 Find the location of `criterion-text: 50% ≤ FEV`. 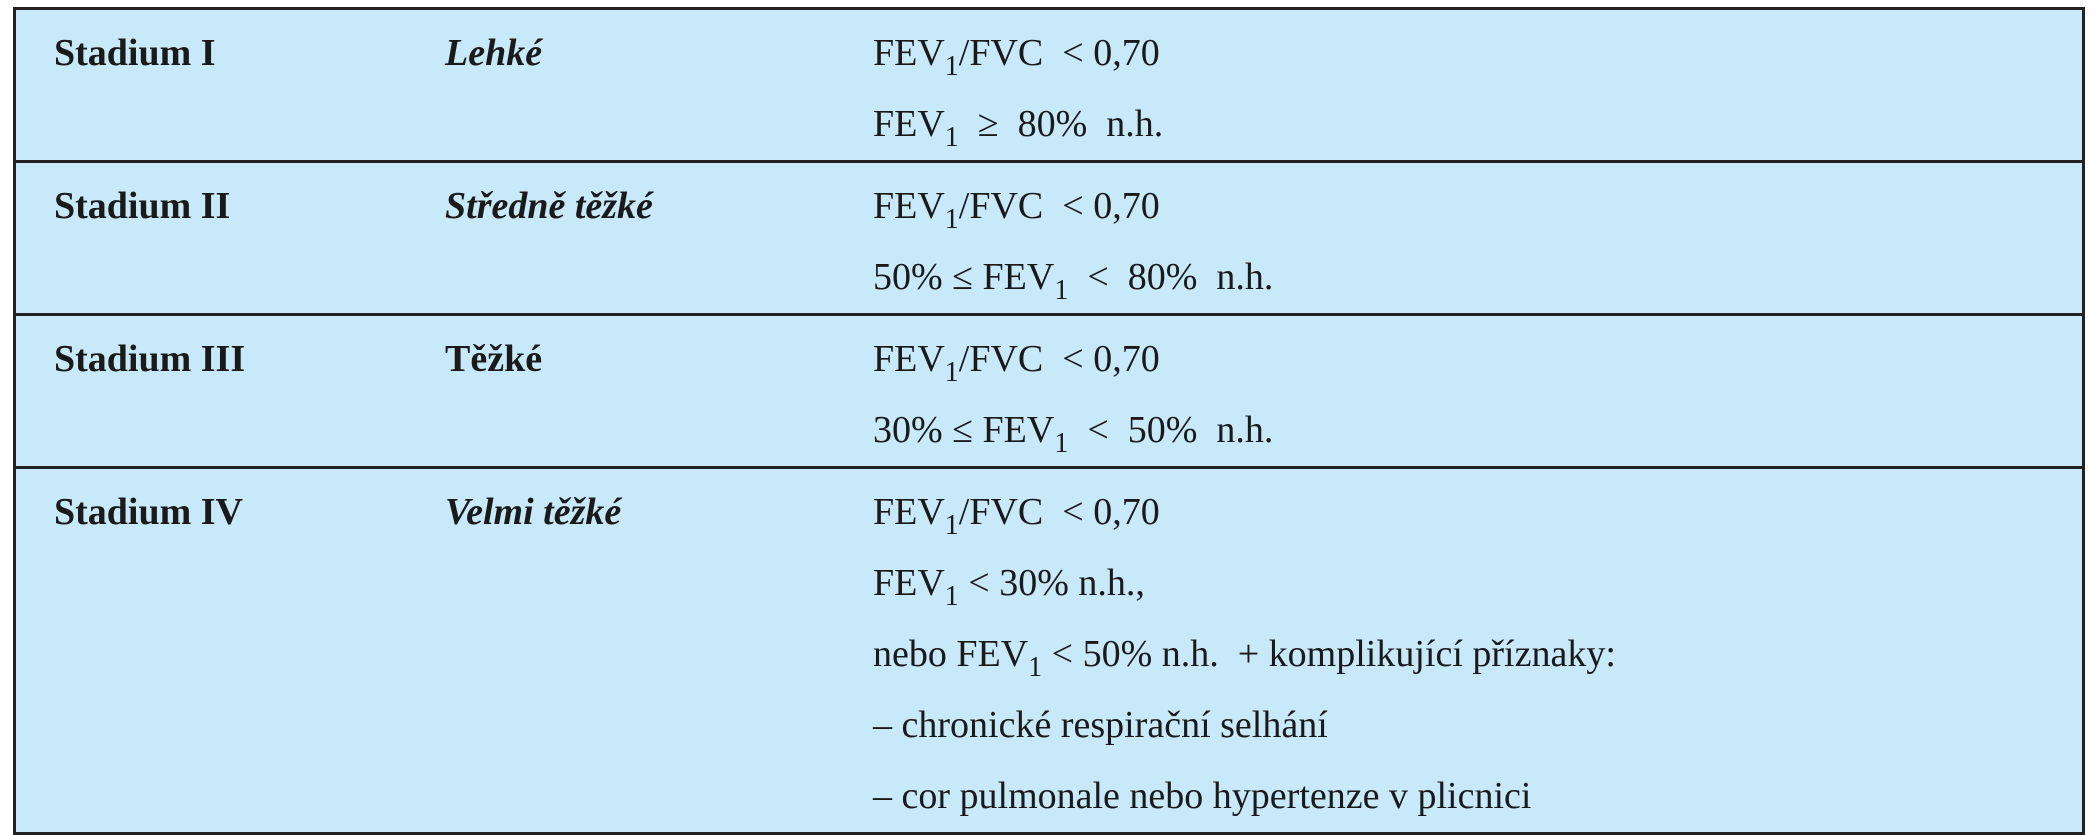

criterion-text: 50% ≤ FEV is located at coordinates (964, 277).